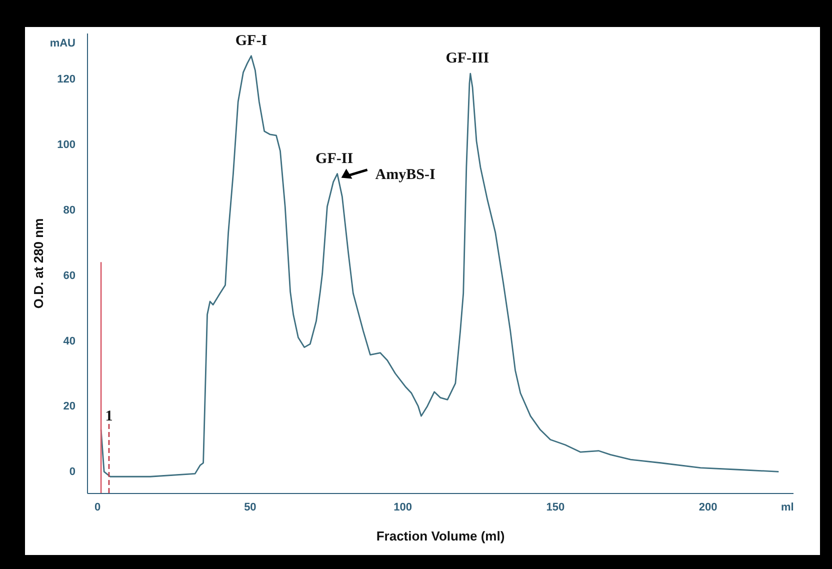 This screenshot has height=569, width=832. Describe the element at coordinates (468, 58) in the screenshot. I see `annotation: GF-III` at that location.